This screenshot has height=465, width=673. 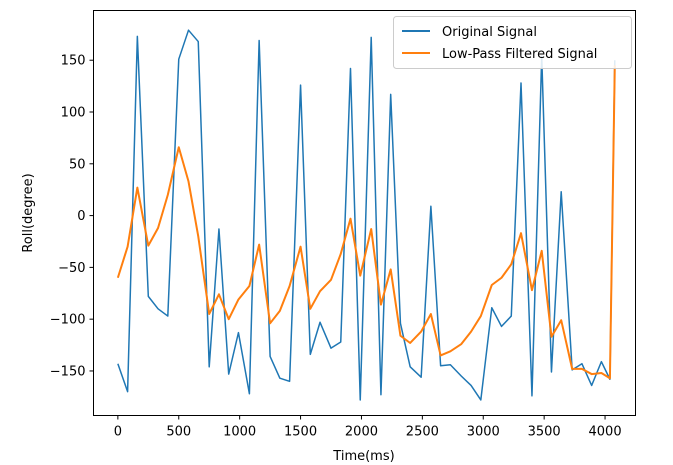 I want to click on x-tick-label: 1000, so click(x=239, y=432).